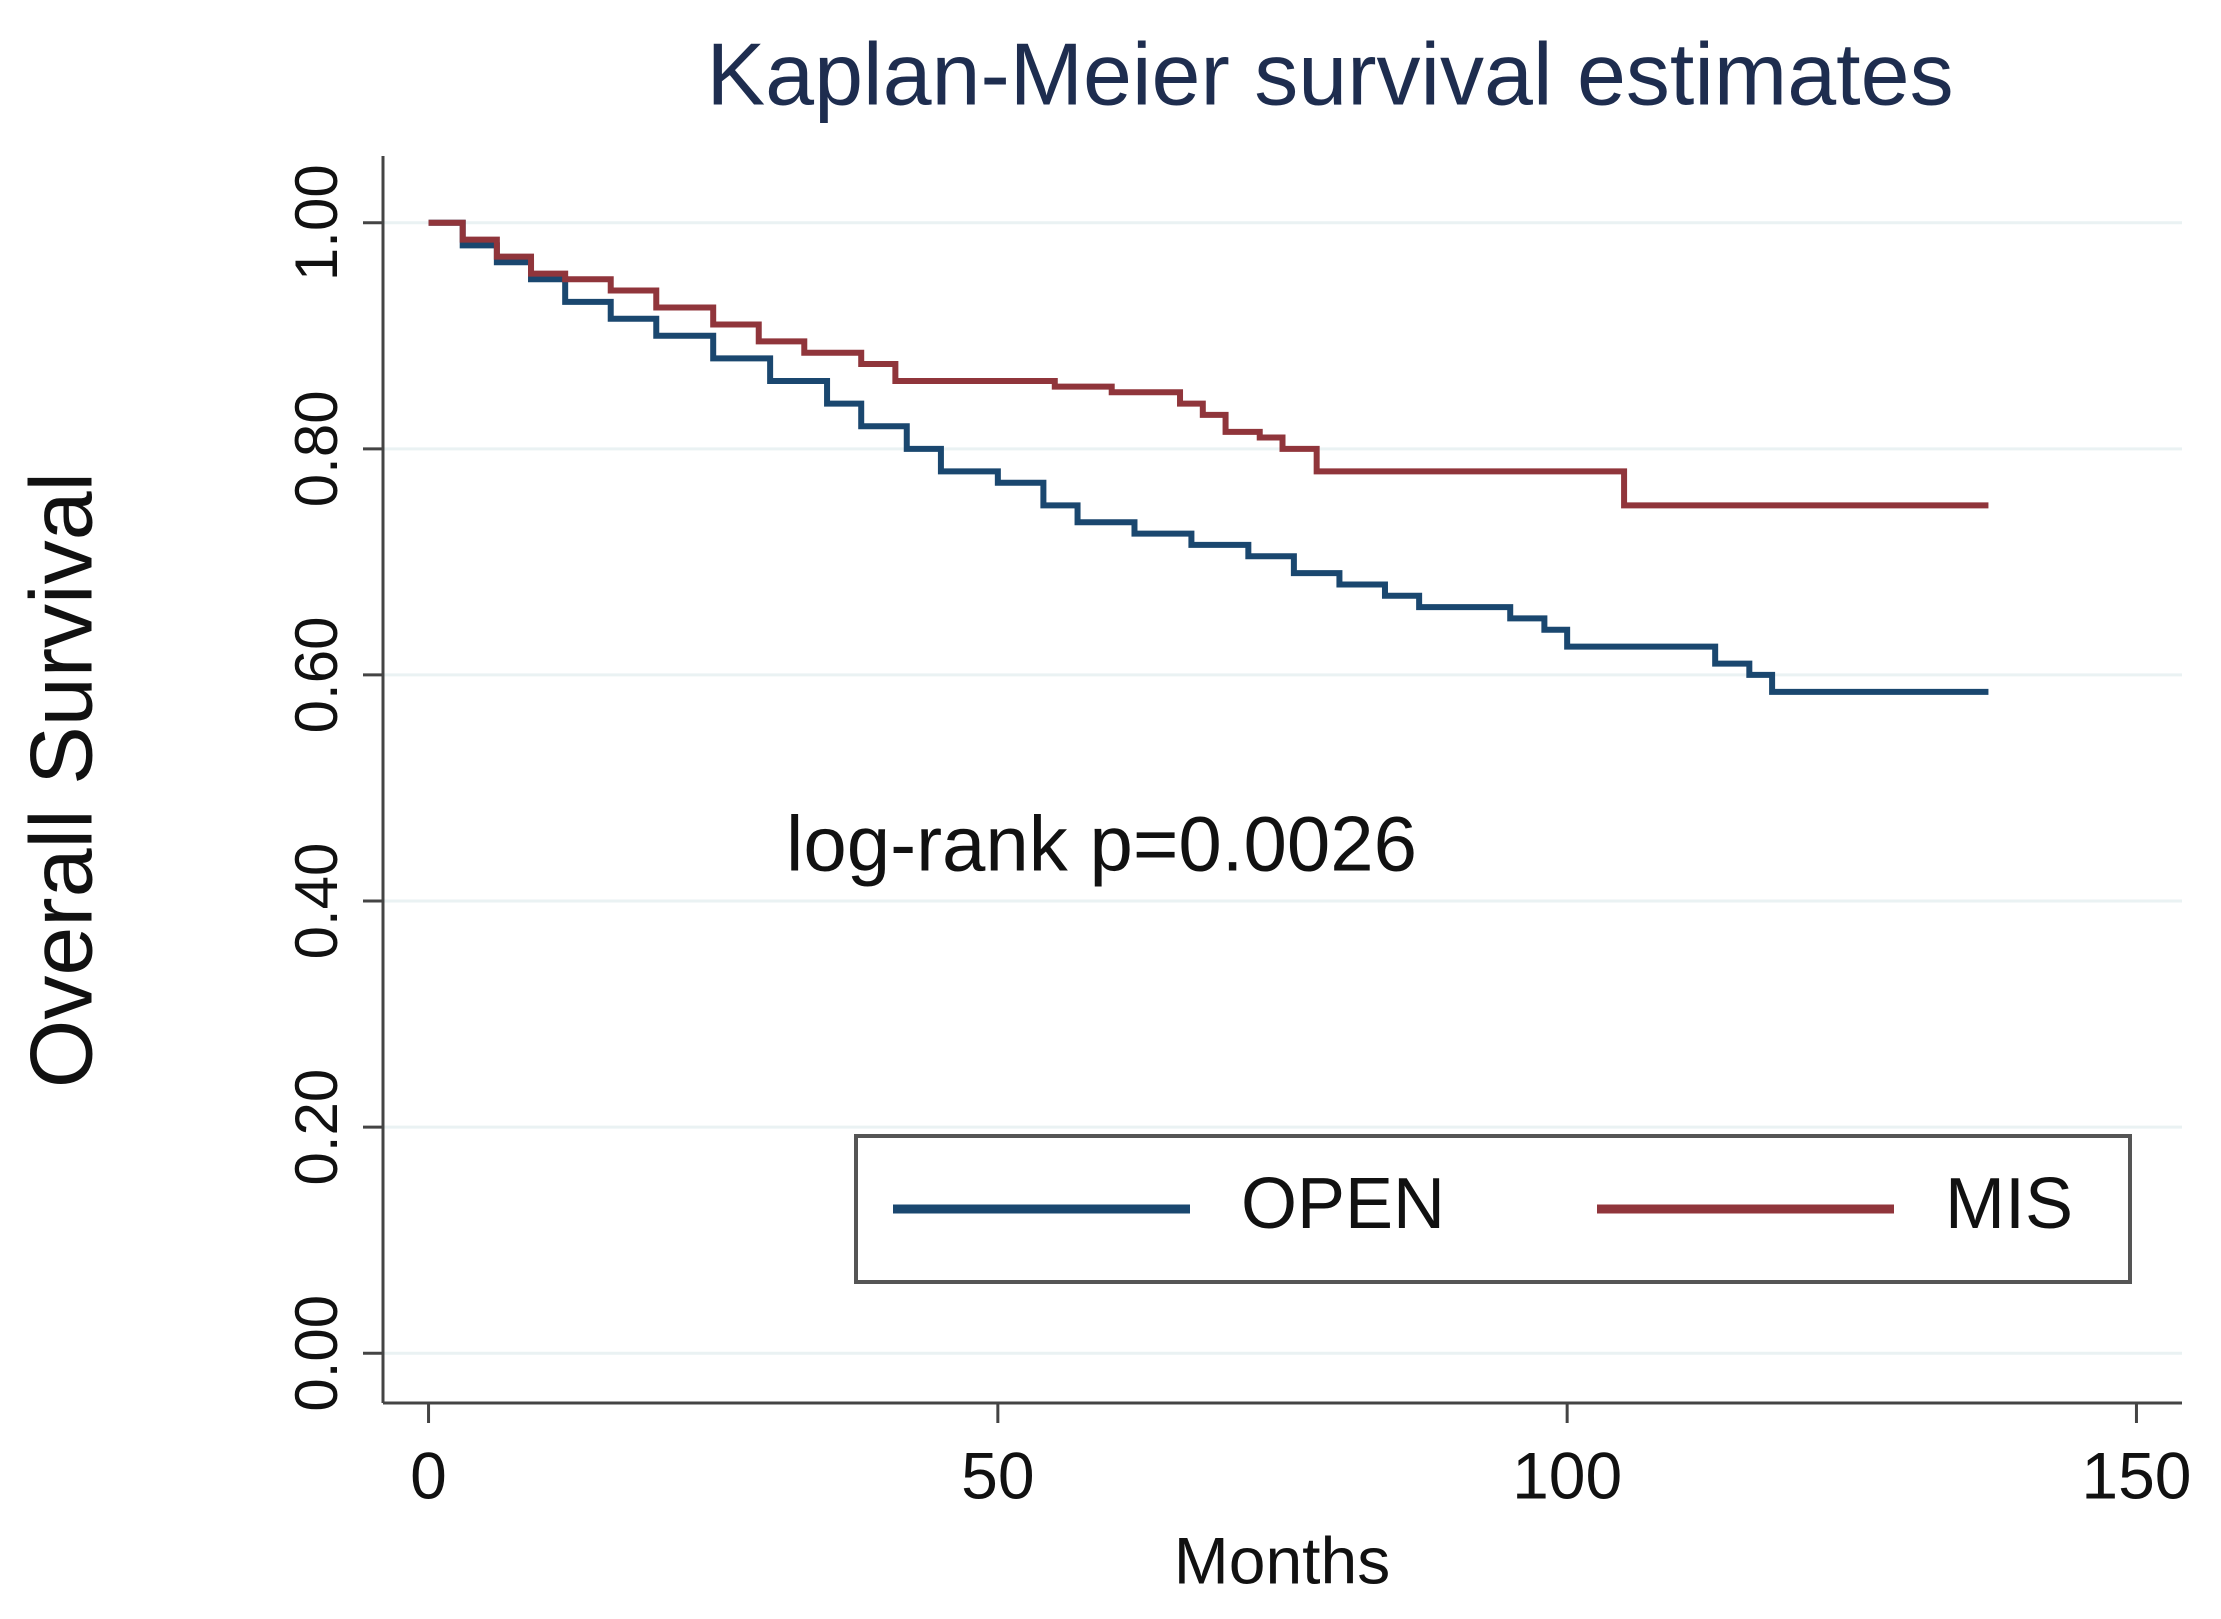 The image size is (2221, 1619). What do you see at coordinates (2009, 1204) in the screenshot?
I see `legend-label: MIS` at bounding box center [2009, 1204].